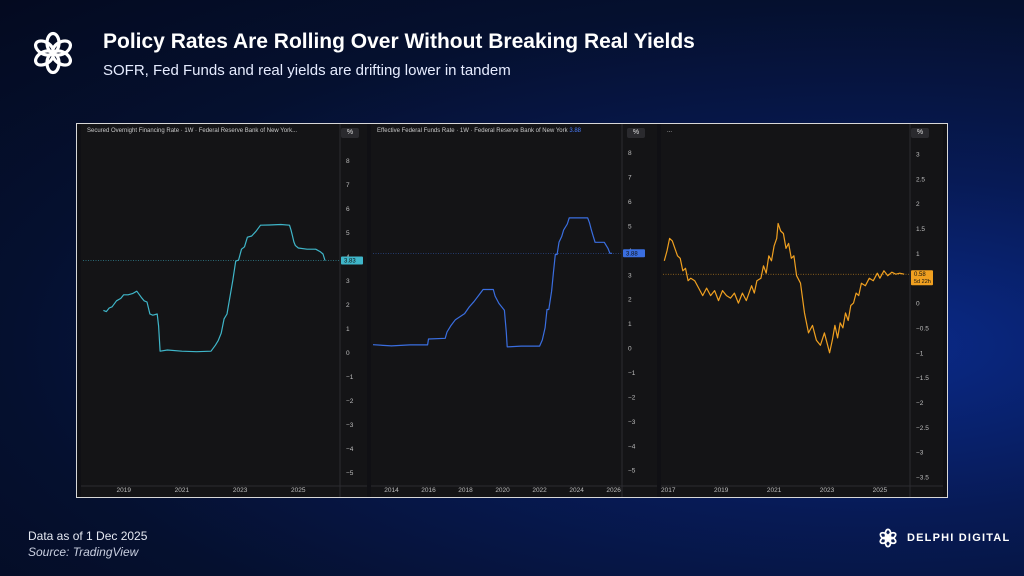 This screenshot has height=576, width=1024. Describe the element at coordinates (636, 133) in the screenshot. I see `fed-funds-unit-toggle: %` at that location.